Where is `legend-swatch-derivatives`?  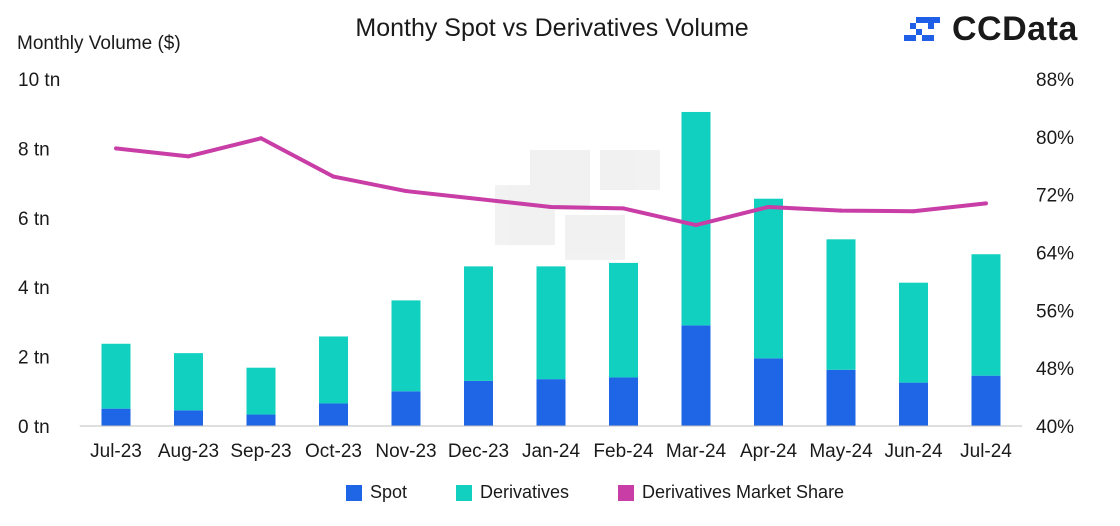 legend-swatch-derivatives is located at coordinates (464, 492).